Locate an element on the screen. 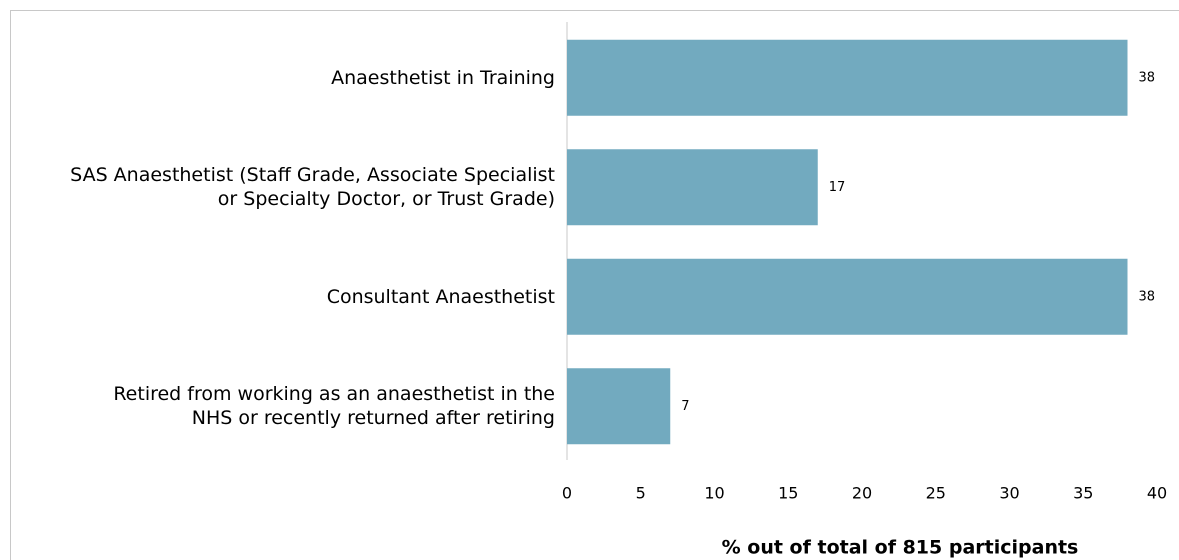  x-tick-label: 35 is located at coordinates (1083, 493).